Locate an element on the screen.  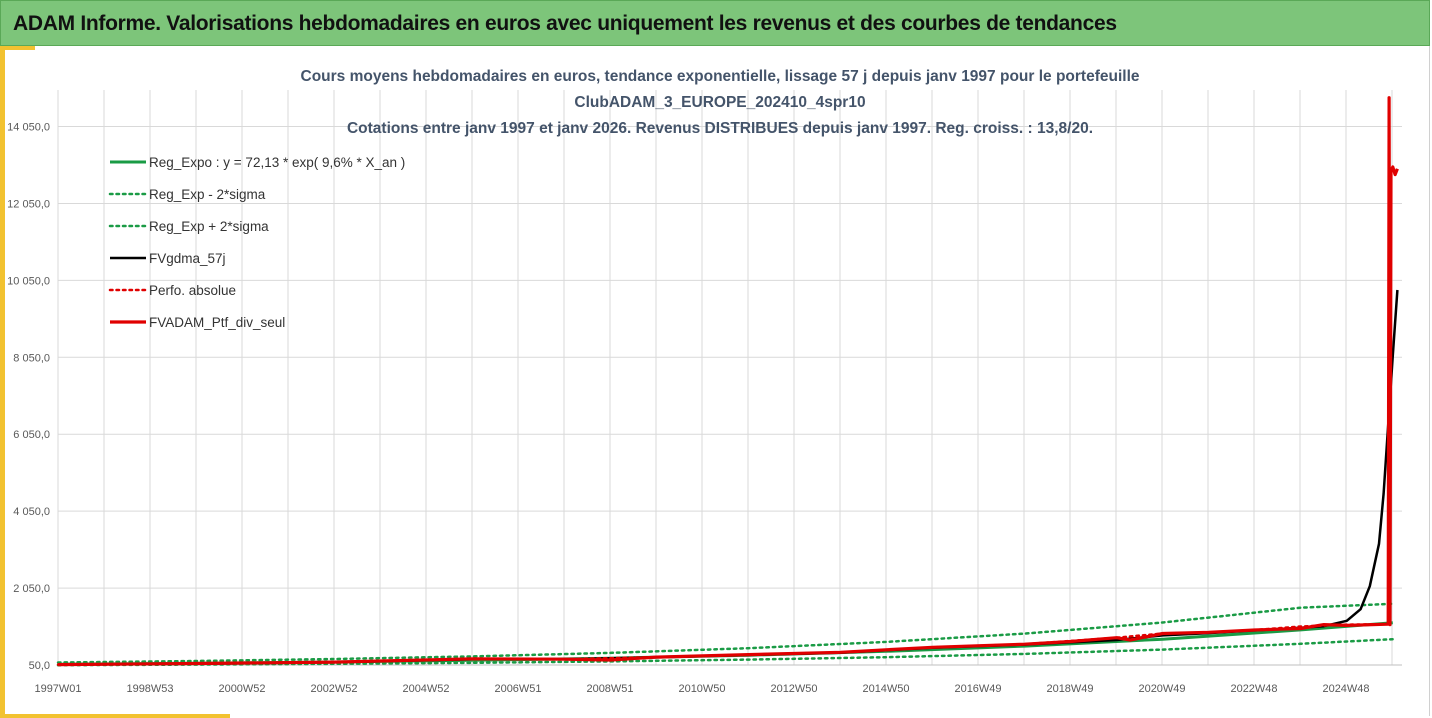
y-tick-label: 50,0 is located at coordinates (39, 666).